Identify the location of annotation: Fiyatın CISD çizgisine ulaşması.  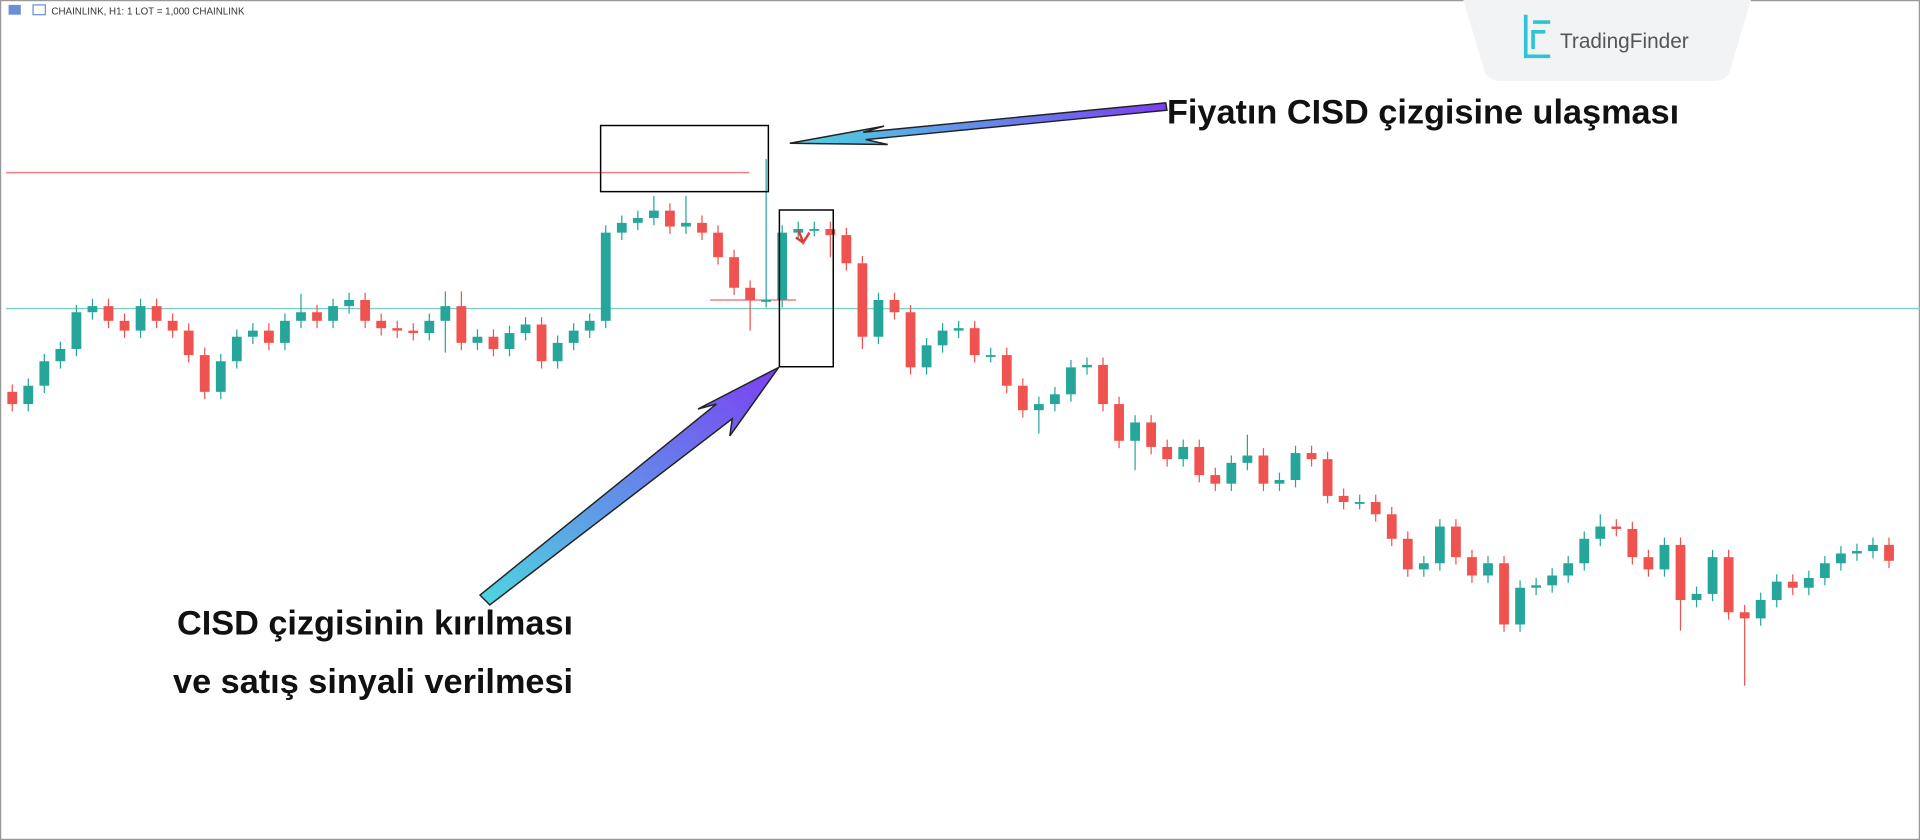
(1423, 113).